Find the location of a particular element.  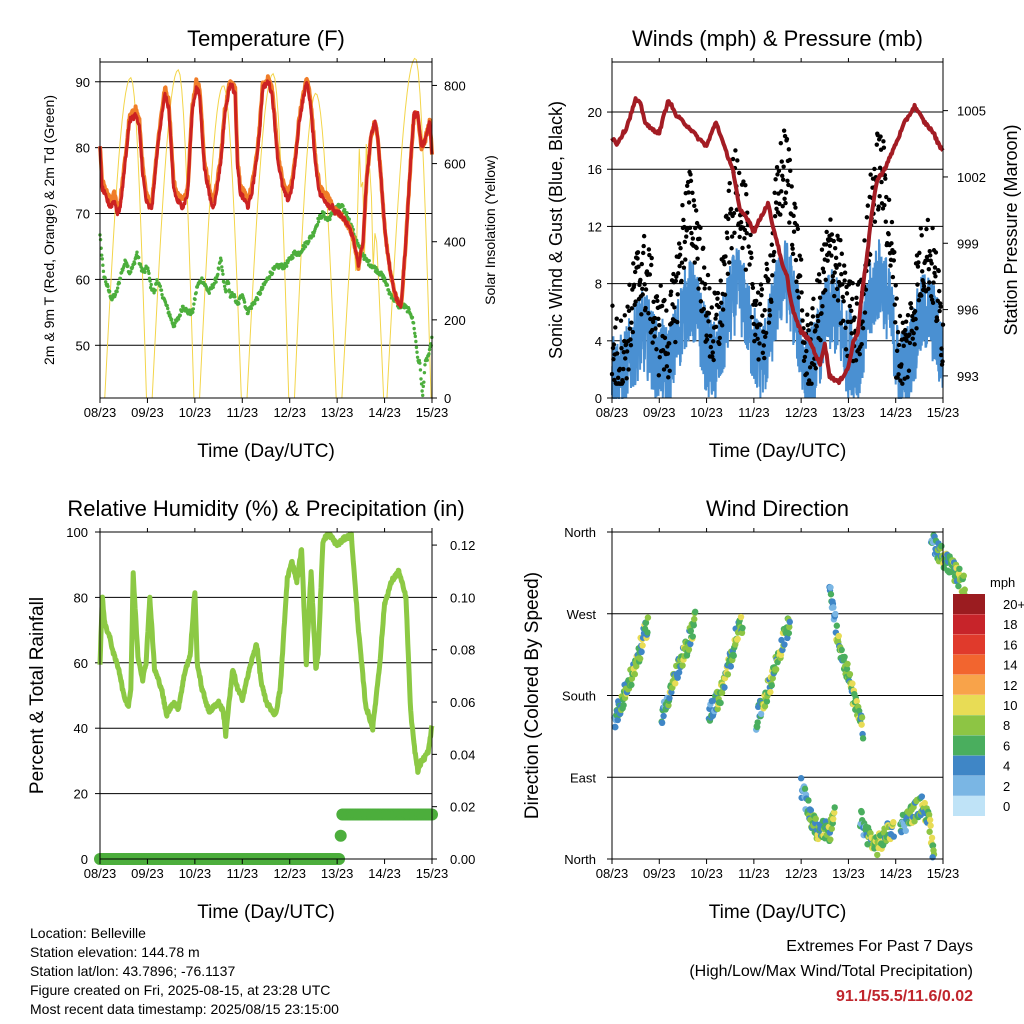

y-right-axis-label: Solar Insolation (Yellow) is located at coordinates (490, 230).